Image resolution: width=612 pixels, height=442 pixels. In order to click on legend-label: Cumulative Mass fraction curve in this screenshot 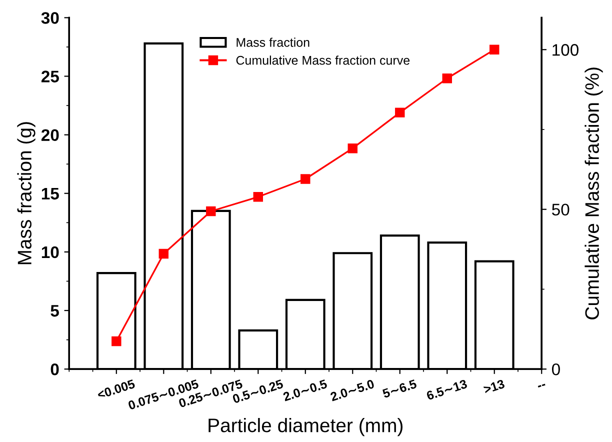, I will do `click(323, 60)`.